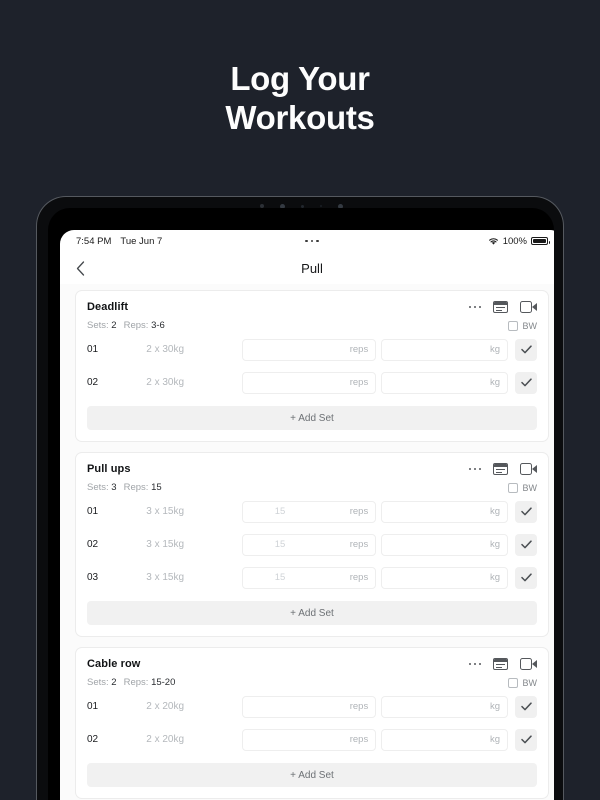 The height and width of the screenshot is (800, 600). What do you see at coordinates (307, 268) in the screenshot?
I see `navigation-bar: Pull` at bounding box center [307, 268].